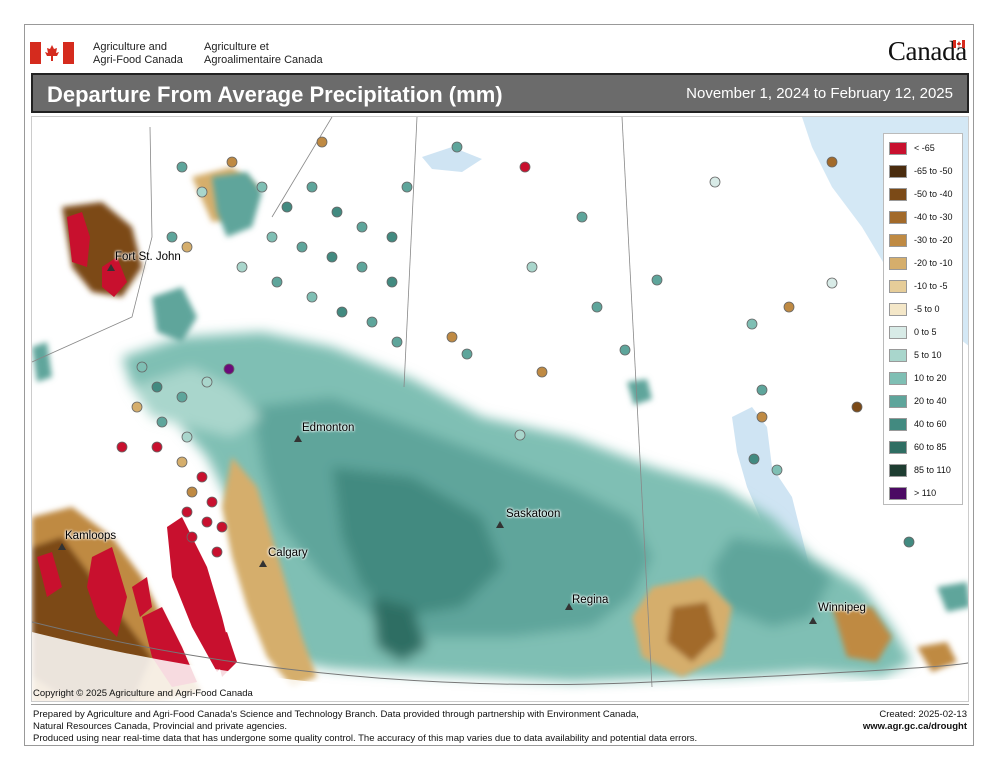 The height and width of the screenshot is (773, 1000). I want to click on legend-label: < -65, so click(924, 148).